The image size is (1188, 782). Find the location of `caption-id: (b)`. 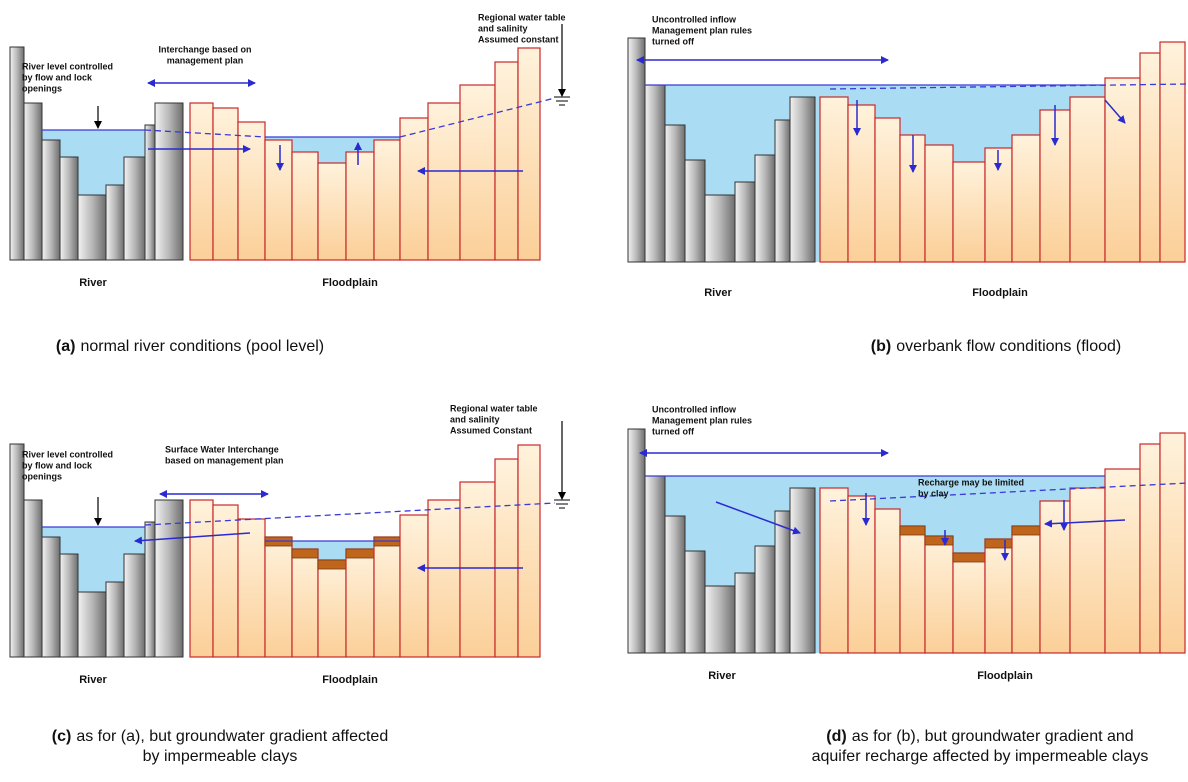

caption-id: (b) is located at coordinates (881, 346).